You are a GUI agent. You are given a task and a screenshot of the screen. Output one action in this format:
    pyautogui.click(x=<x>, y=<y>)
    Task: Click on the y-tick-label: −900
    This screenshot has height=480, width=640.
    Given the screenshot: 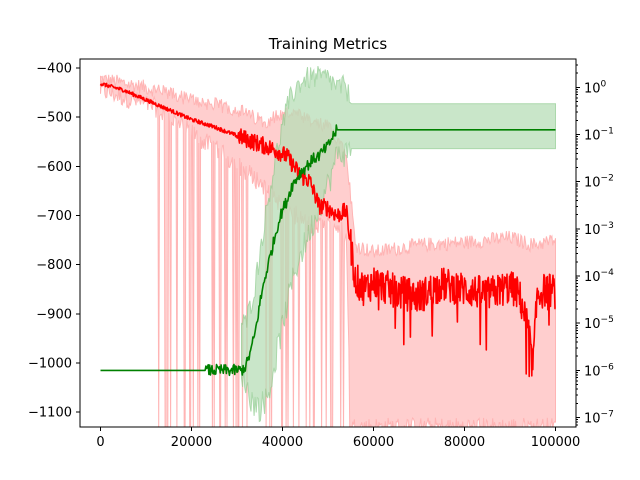 What is the action you would take?
    pyautogui.click(x=54, y=314)
    